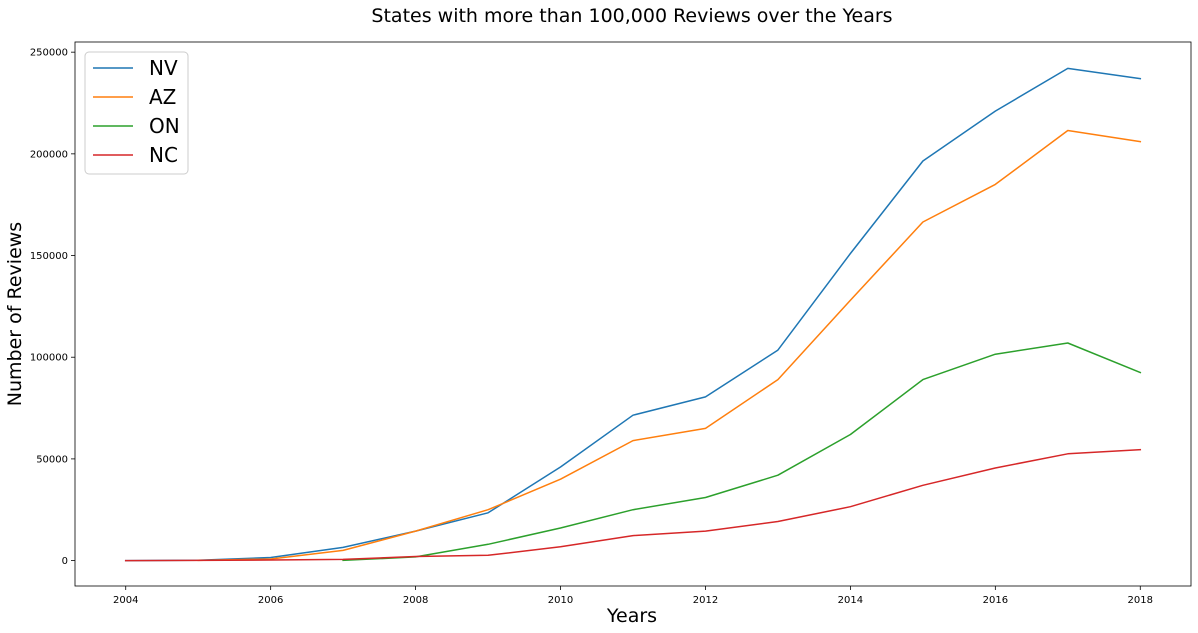  Describe the element at coordinates (164, 126) in the screenshot. I see `legend-label-on: ON` at that location.